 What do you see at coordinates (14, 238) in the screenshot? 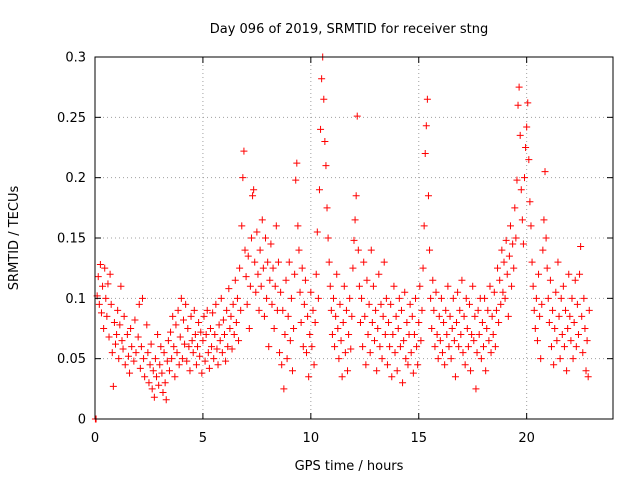
I see `y-axis-label: SRMTID / TECUs` at bounding box center [14, 238].